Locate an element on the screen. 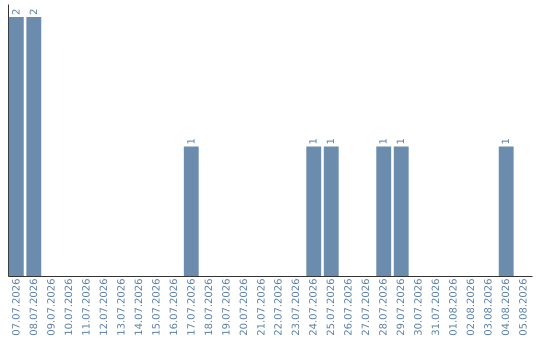 The width and height of the screenshot is (540, 340). x-tick-label: 15.07.2026 is located at coordinates (156, 307).